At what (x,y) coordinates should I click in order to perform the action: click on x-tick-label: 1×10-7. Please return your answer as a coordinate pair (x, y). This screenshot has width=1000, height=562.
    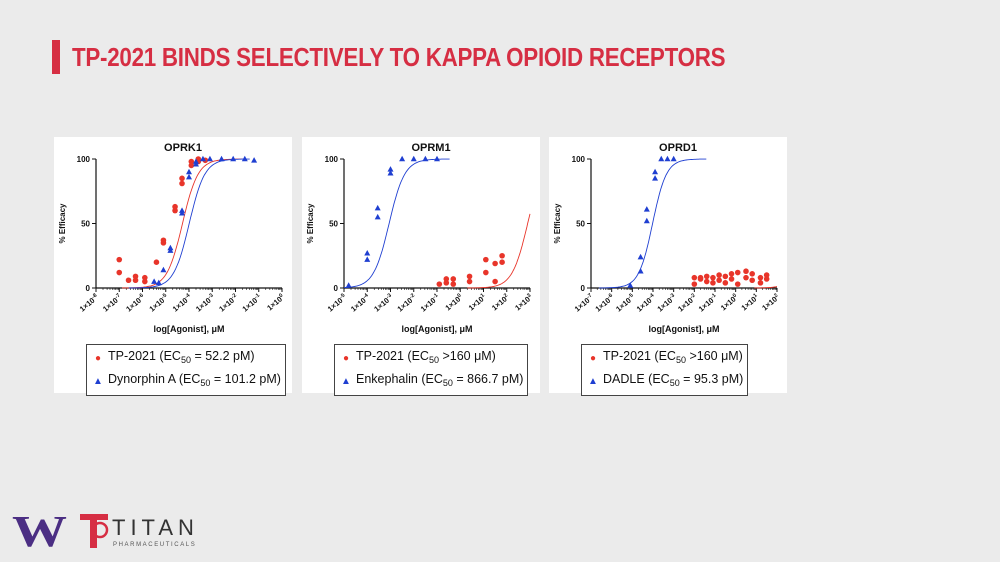
    Looking at the image, I should click on (584, 303).